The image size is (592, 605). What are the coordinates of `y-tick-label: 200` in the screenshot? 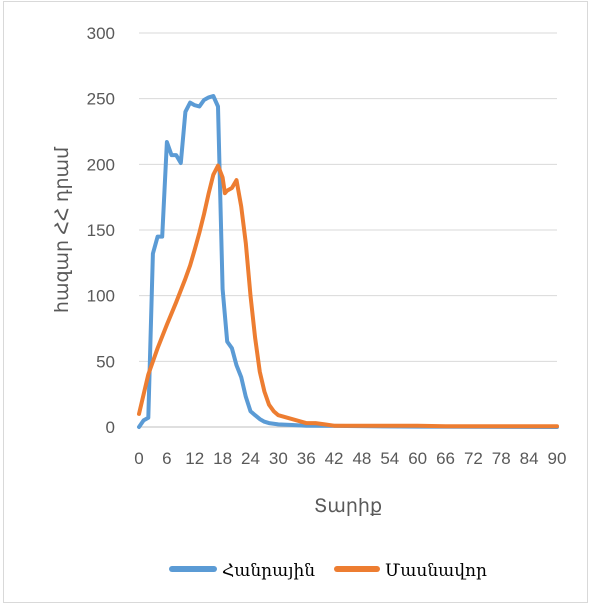 It's located at (101, 164).